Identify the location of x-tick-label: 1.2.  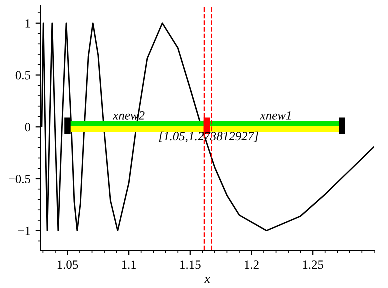
(252, 265).